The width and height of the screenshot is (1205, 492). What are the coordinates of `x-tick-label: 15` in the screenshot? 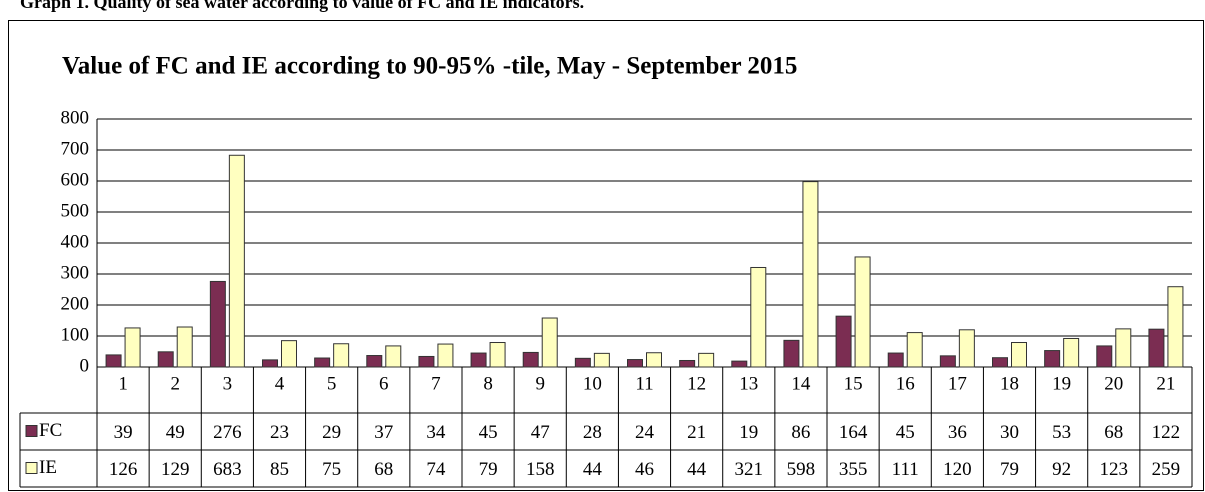 It's located at (853, 383).